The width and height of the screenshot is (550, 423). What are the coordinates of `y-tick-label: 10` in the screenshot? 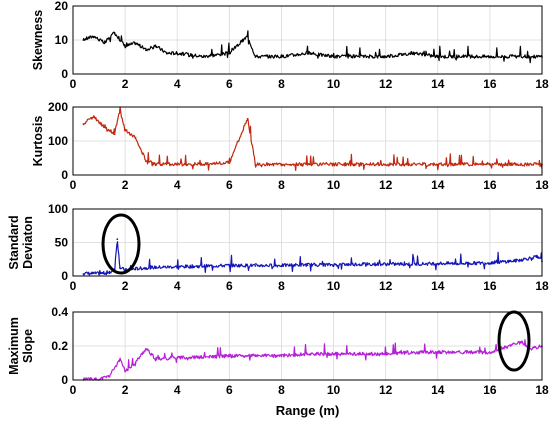 It's located at (62, 40).